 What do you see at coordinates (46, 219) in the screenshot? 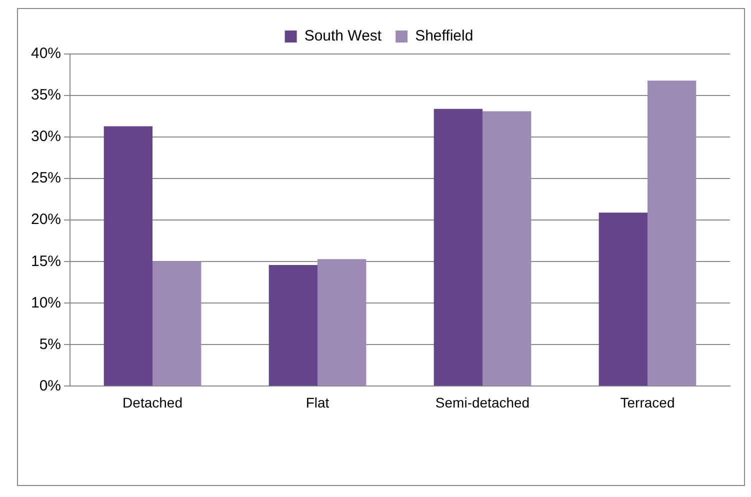
I see `y-tick-label: 20%` at bounding box center [46, 219].